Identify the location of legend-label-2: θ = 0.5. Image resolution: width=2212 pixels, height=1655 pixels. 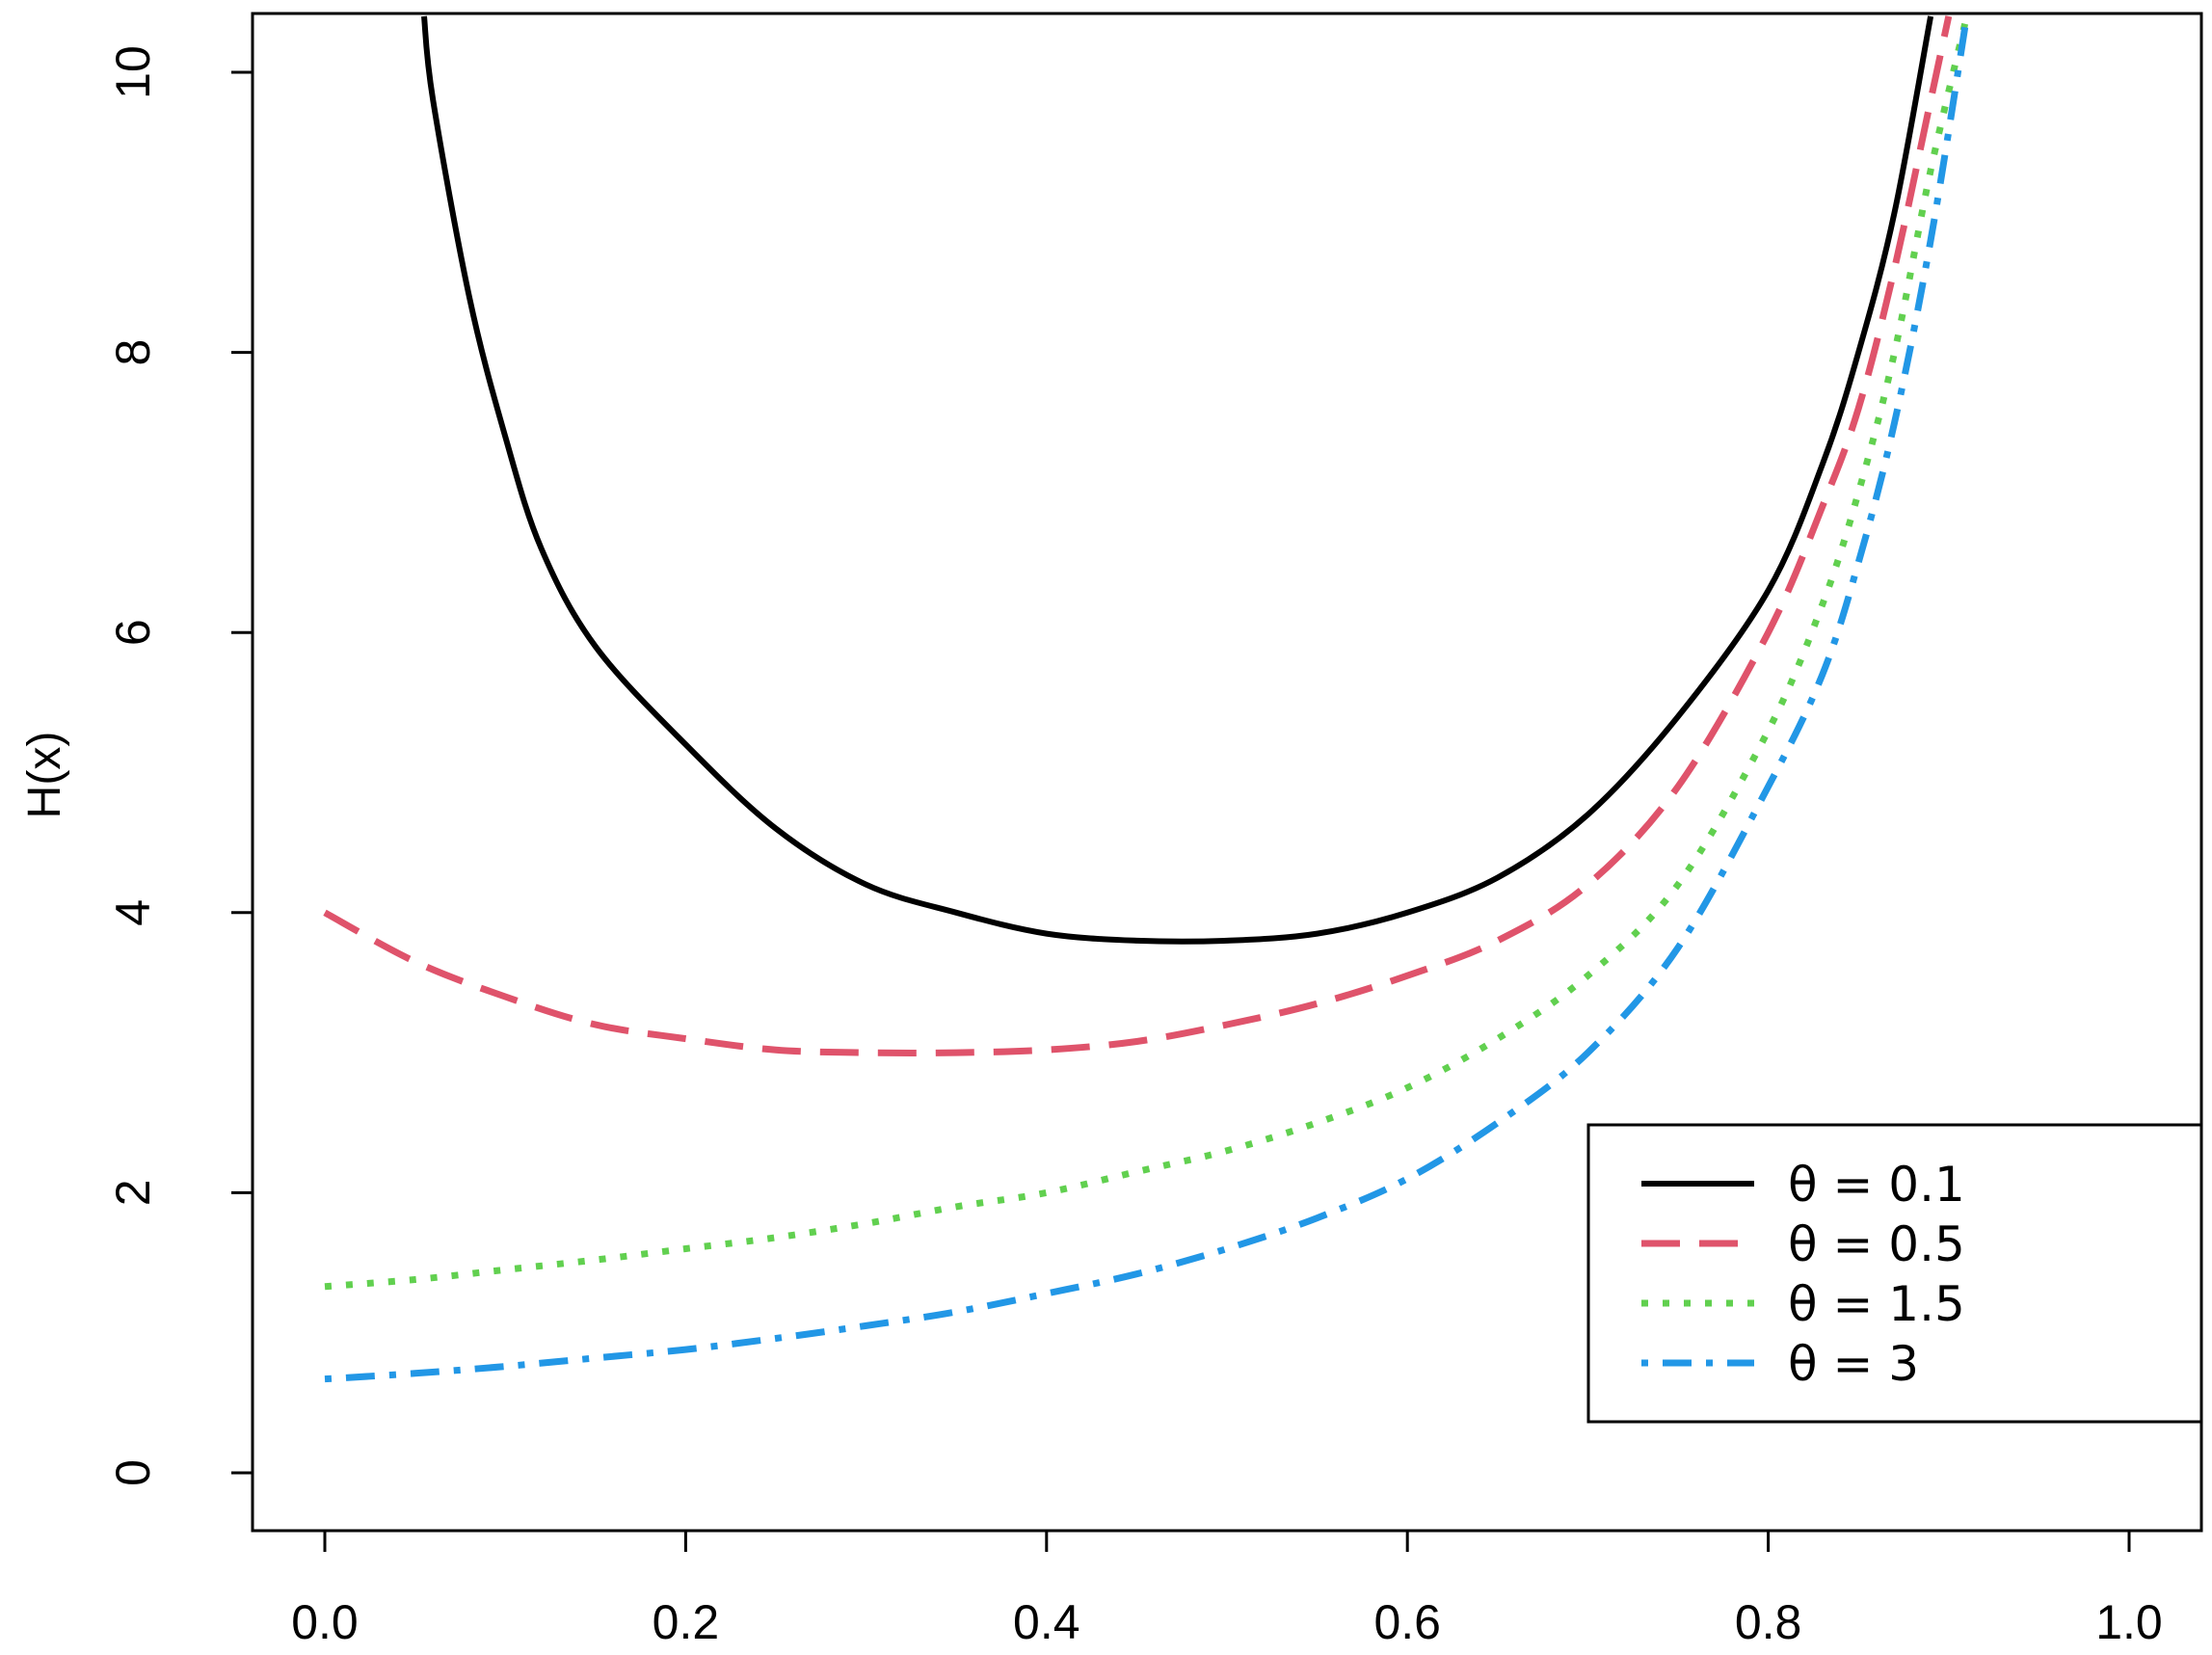
(1876, 1244).